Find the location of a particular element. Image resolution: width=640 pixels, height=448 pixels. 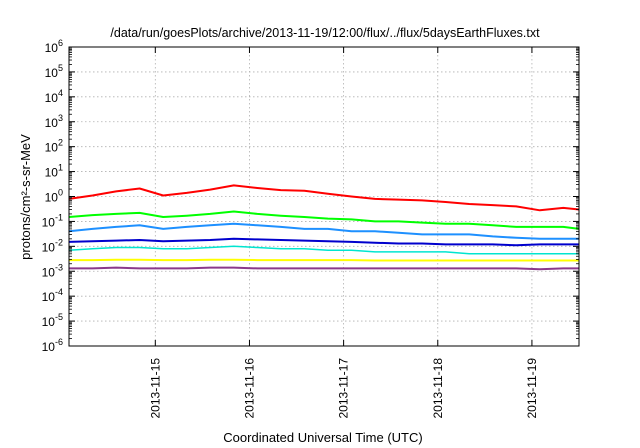

x-tick-label: 2013-11-18 is located at coordinates (438, 388).